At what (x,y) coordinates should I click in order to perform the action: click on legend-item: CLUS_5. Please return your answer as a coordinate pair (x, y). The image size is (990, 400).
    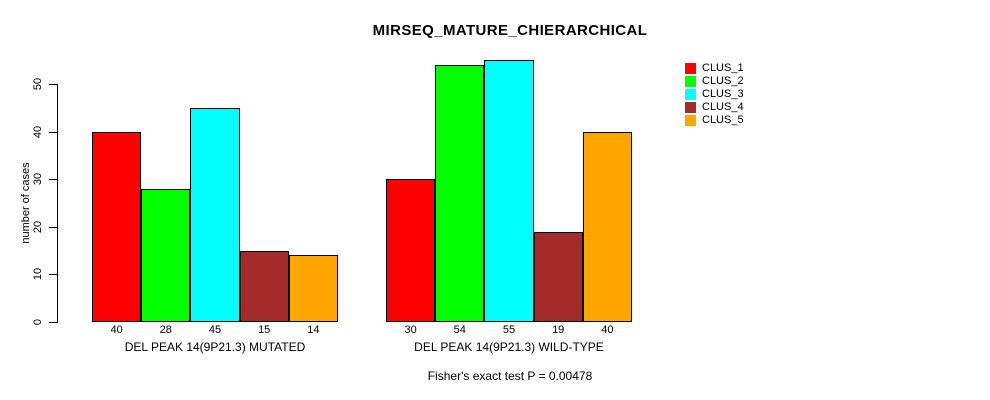
    Looking at the image, I should click on (714, 120).